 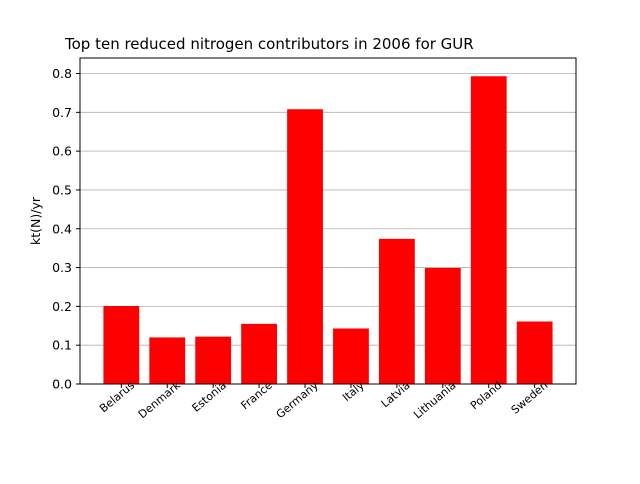 What do you see at coordinates (62, 384) in the screenshot?
I see `y-tick-label: 0.0` at bounding box center [62, 384].